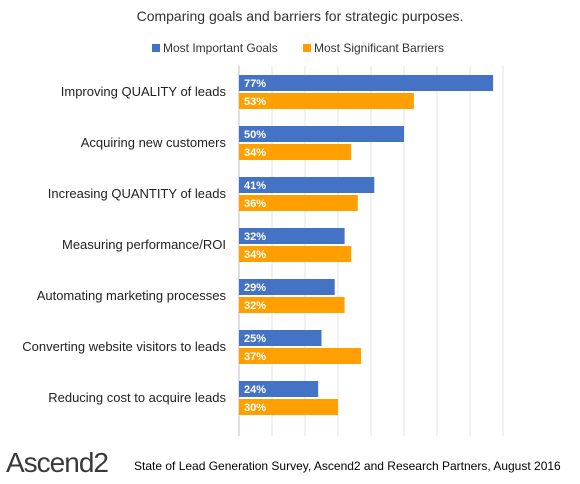  What do you see at coordinates (137, 397) in the screenshot?
I see `category-label: Reducing cost to acquire leads` at bounding box center [137, 397].